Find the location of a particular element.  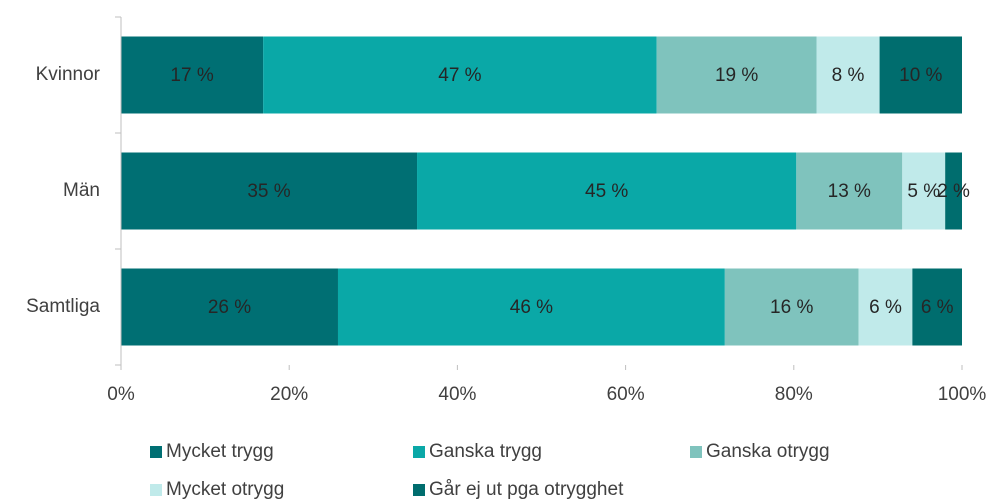

data-label: 10 % is located at coordinates (920, 75).